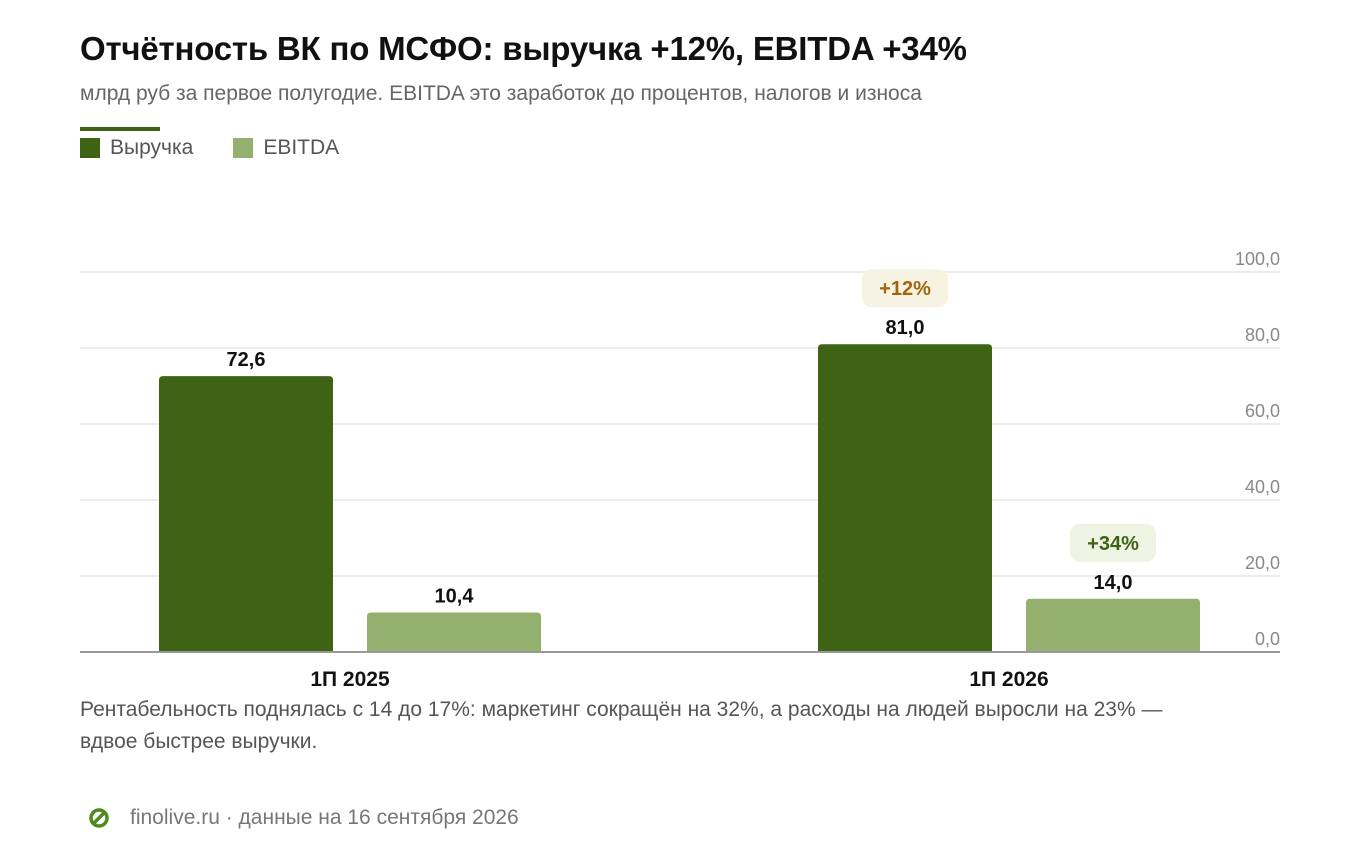  What do you see at coordinates (243, 148) in the screenshot?
I see `legend-swatch-ebitda` at bounding box center [243, 148].